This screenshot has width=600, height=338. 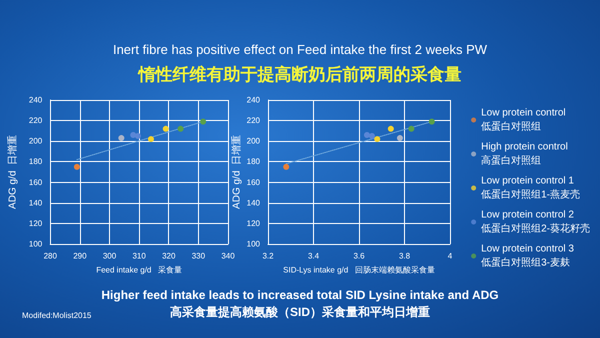 I want to click on text: Modifed:Molist2015, so click(x=57, y=315).